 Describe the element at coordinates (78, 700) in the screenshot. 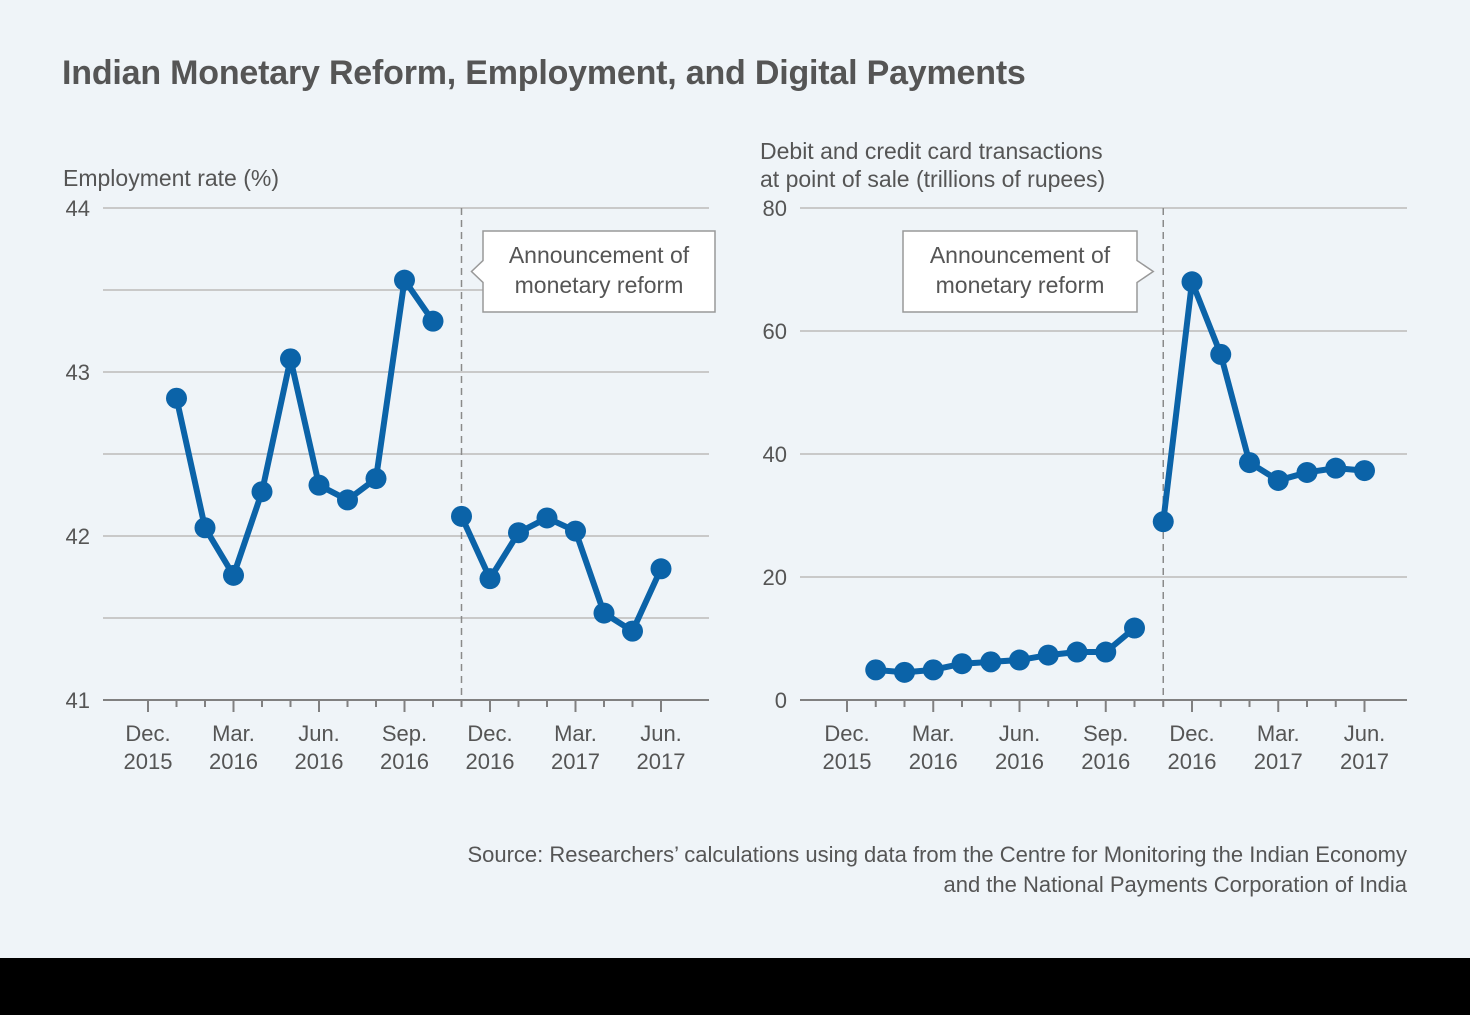

I see `y-tick-label: 41` at that location.